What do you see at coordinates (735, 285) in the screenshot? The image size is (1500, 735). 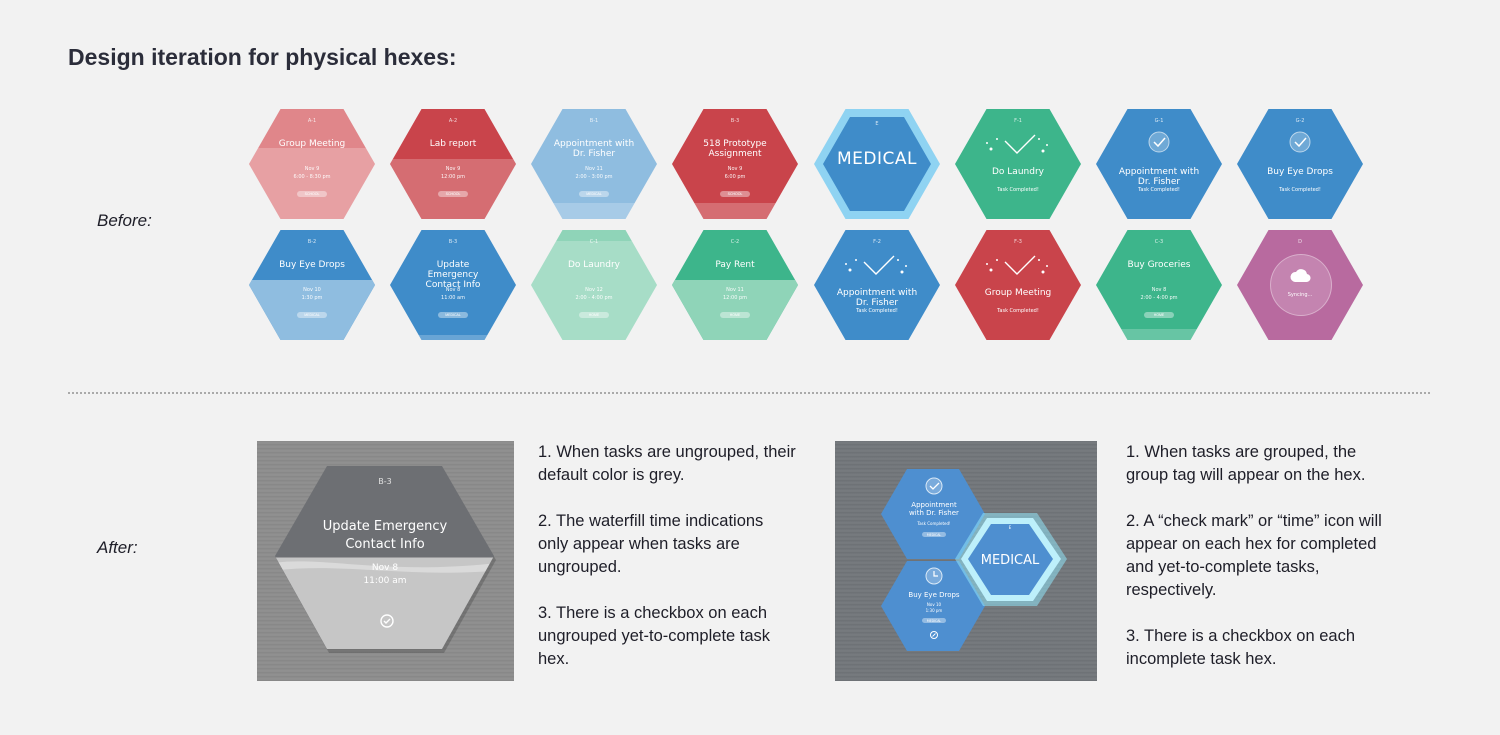 I see `before-hex-pay-rent: C-2 Pay Rent Nov 11 12:00 pm HOME` at bounding box center [735, 285].